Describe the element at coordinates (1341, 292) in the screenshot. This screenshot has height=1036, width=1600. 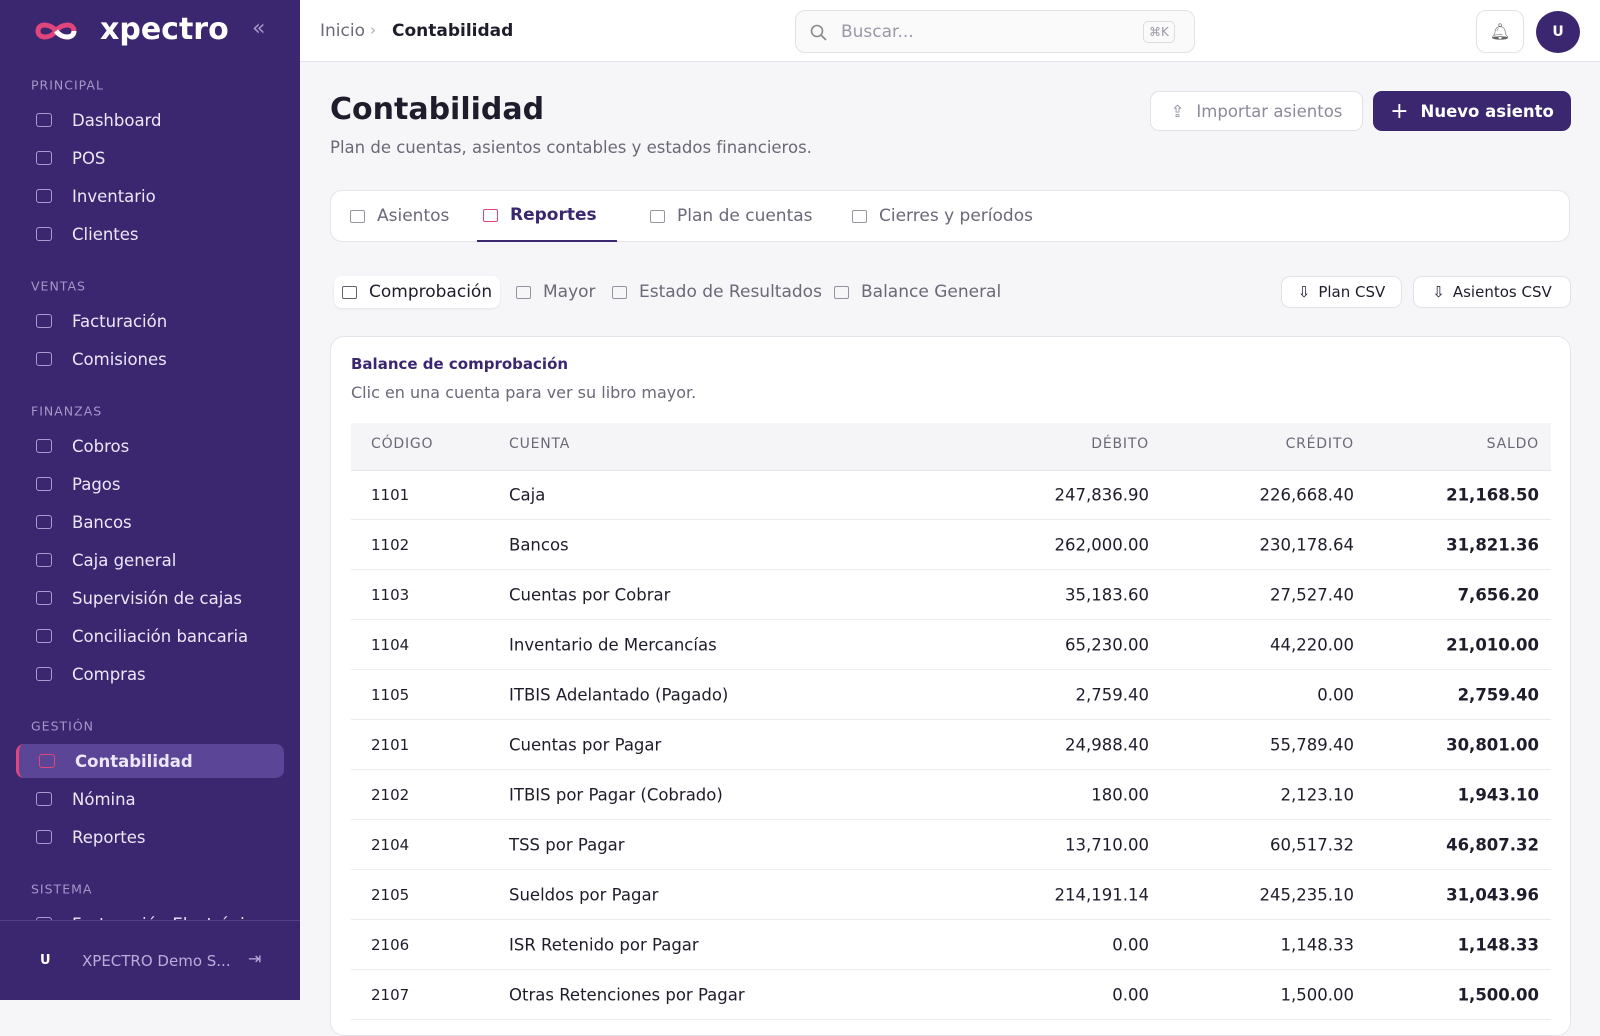
I see `export-plan: ⇩ Plan CSV` at that location.